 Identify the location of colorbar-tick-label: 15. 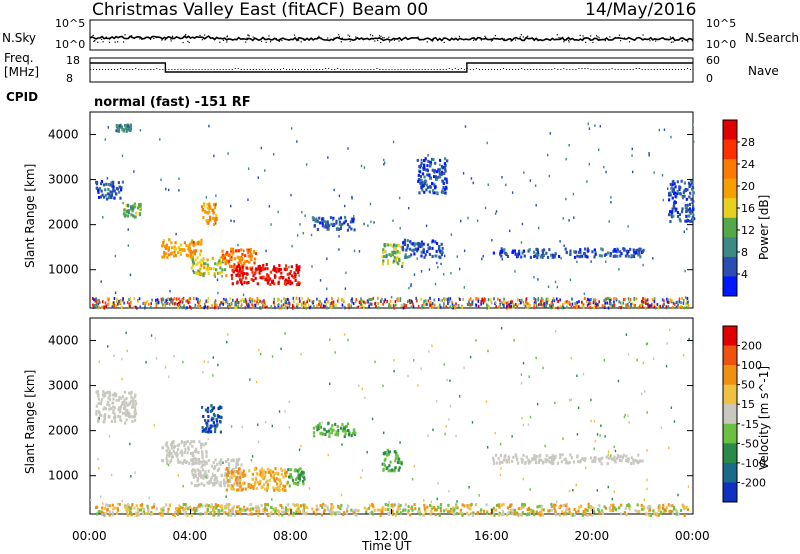
(748, 404).